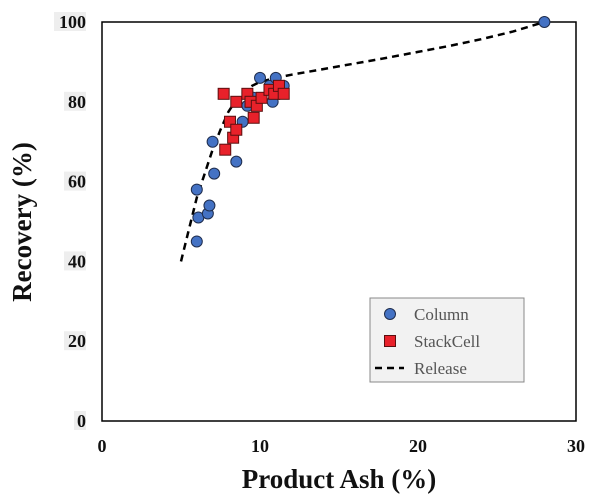 The width and height of the screenshot is (591, 500). Describe the element at coordinates (342, 446) in the screenshot. I see `x-tick-labels: 0 10 20 30` at that location.